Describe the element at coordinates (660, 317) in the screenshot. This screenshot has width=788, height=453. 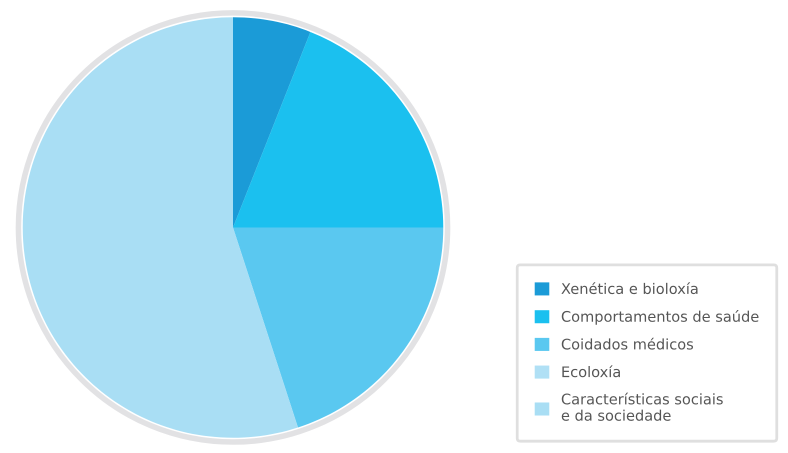
I see `legend-label: Comportamentos de saúde` at that location.